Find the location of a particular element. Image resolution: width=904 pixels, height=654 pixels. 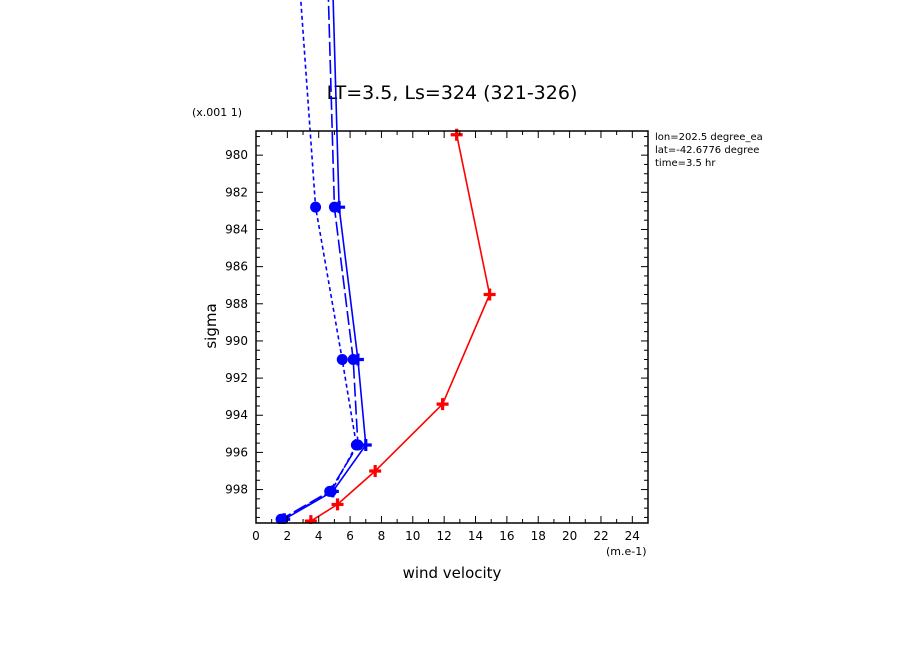

y-tick-label: 982 is located at coordinates (236, 192).